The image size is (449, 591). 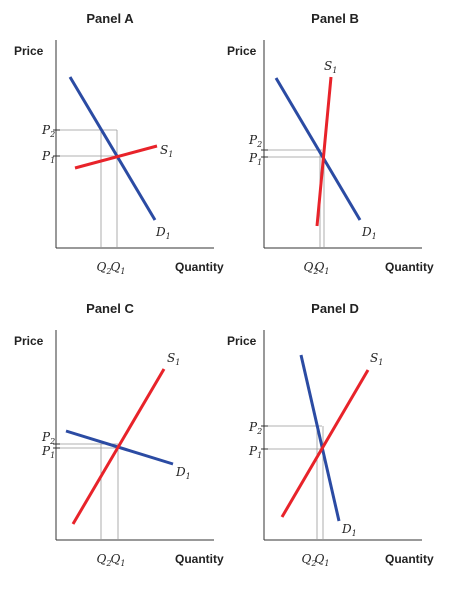 I want to click on panel-b-quantity-label-2: Q1, so click(x=322, y=268).